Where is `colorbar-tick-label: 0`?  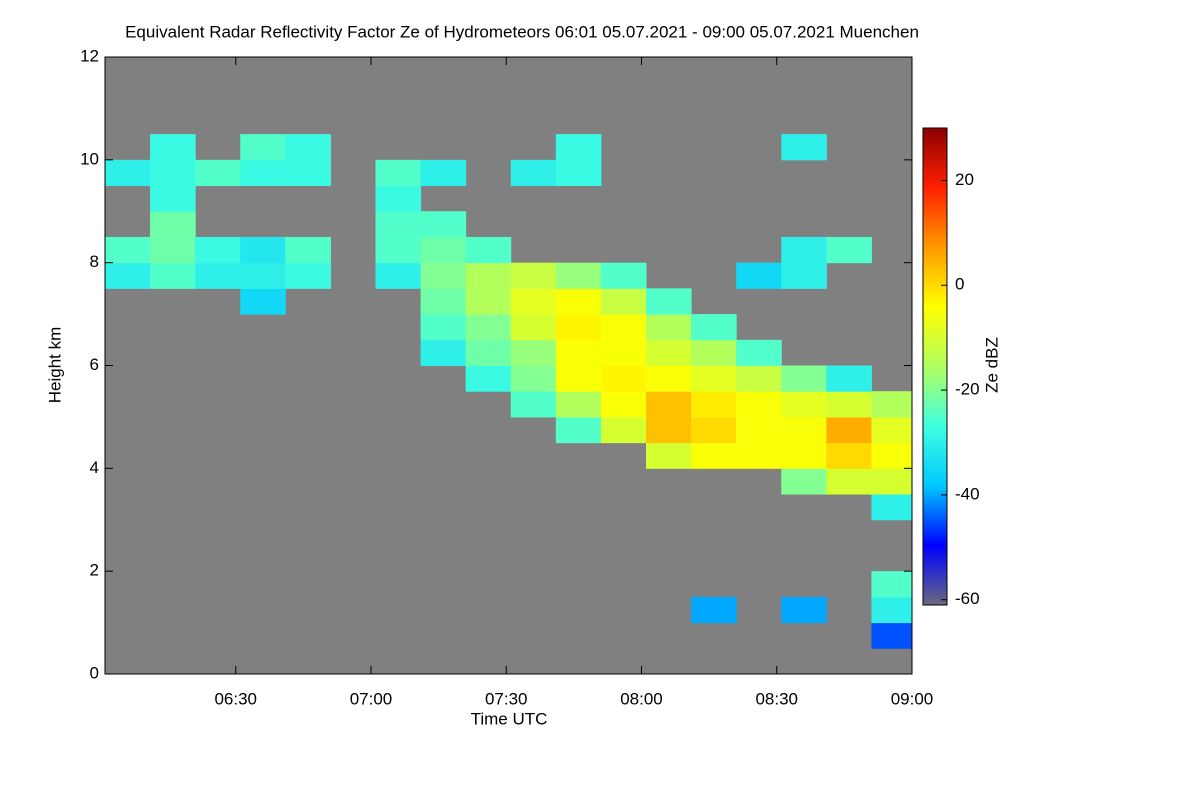
colorbar-tick-label: 0 is located at coordinates (959, 284).